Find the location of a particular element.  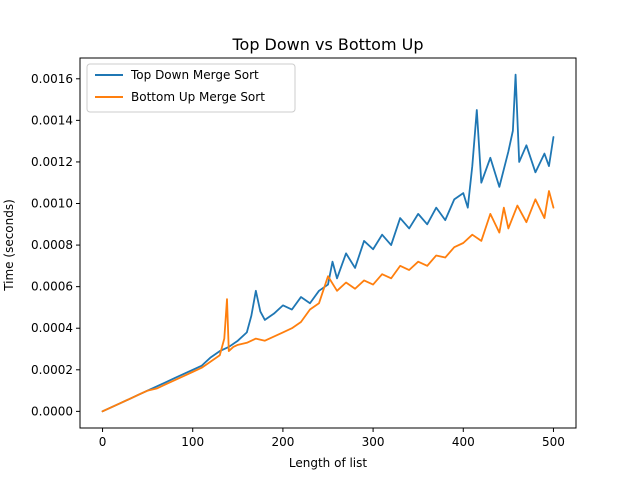

x-tick-label: 300 is located at coordinates (373, 442).